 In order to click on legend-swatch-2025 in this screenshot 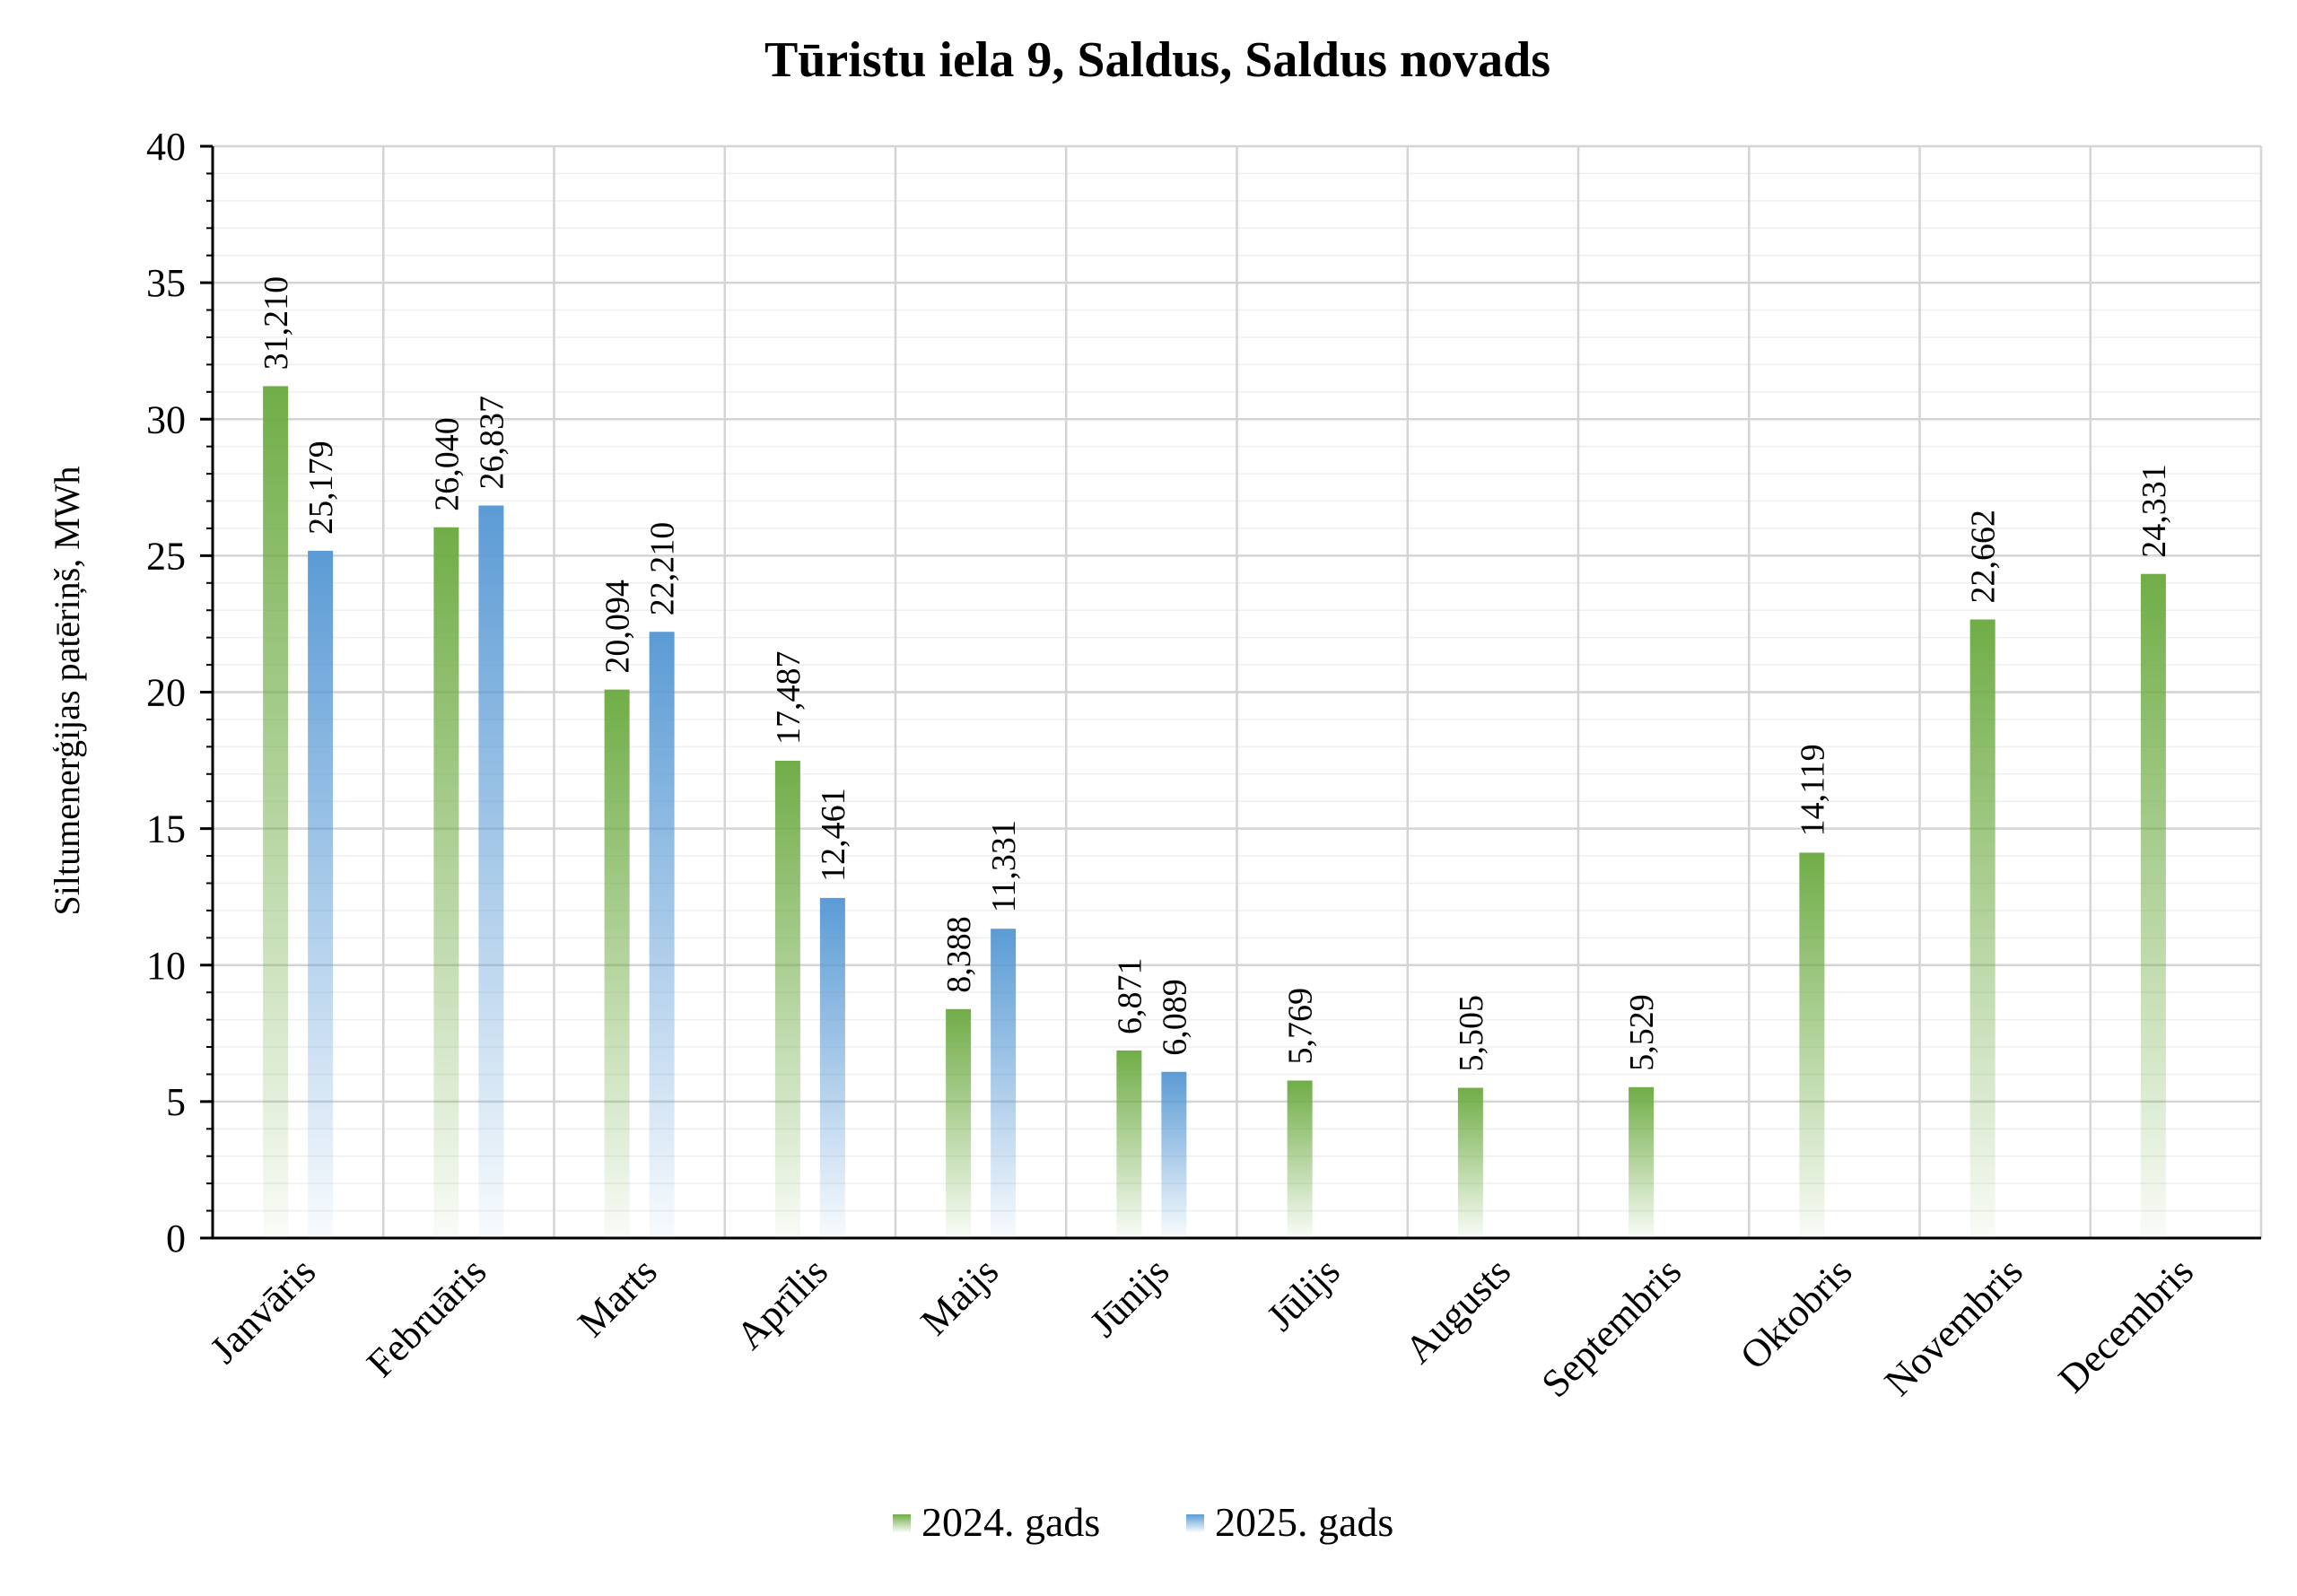, I will do `click(1195, 1523)`.